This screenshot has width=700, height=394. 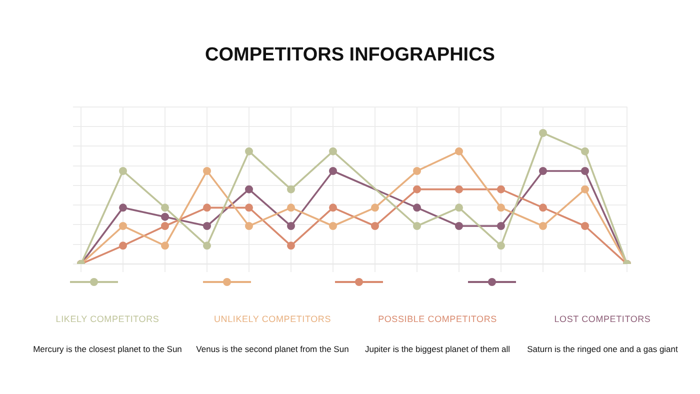 What do you see at coordinates (438, 349) in the screenshot?
I see `text: Jupiter is the biggest planet of them all` at bounding box center [438, 349].